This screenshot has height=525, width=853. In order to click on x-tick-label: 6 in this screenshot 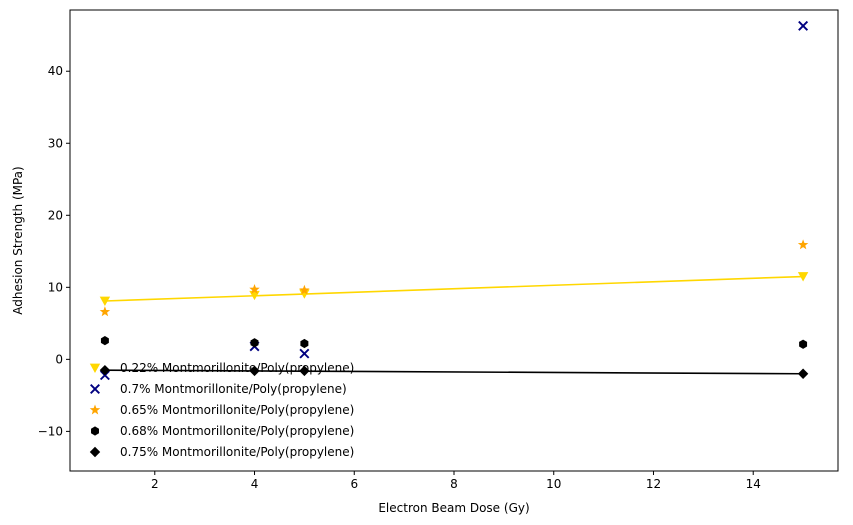, I will do `click(354, 484)`.